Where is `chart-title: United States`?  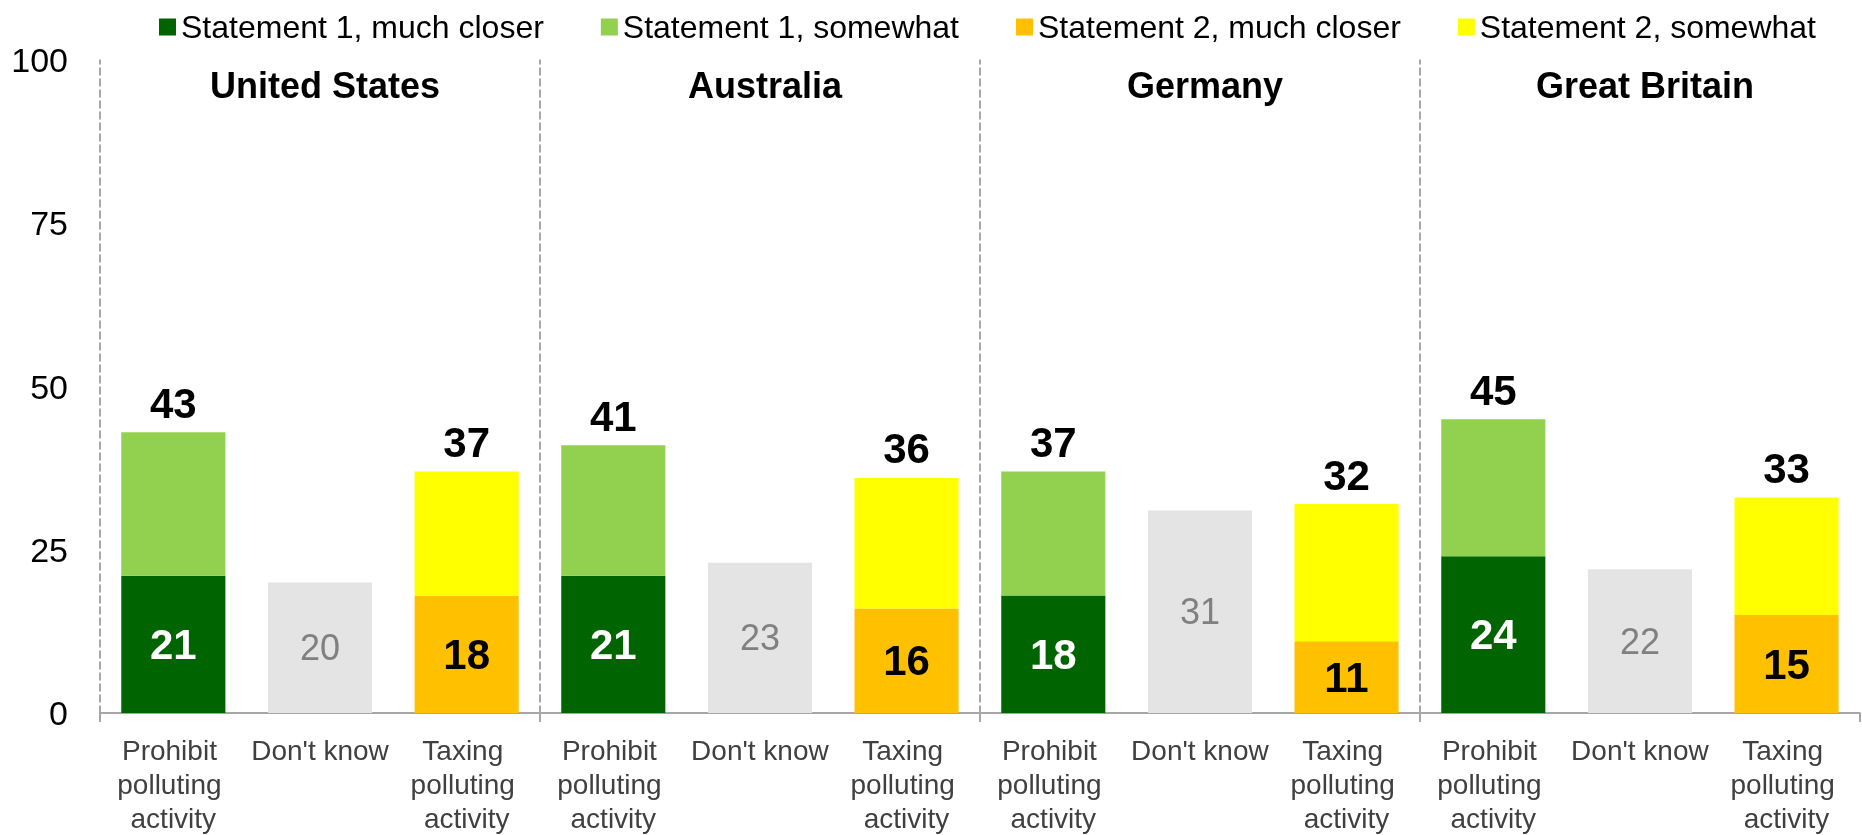 chart-title: United States is located at coordinates (325, 85).